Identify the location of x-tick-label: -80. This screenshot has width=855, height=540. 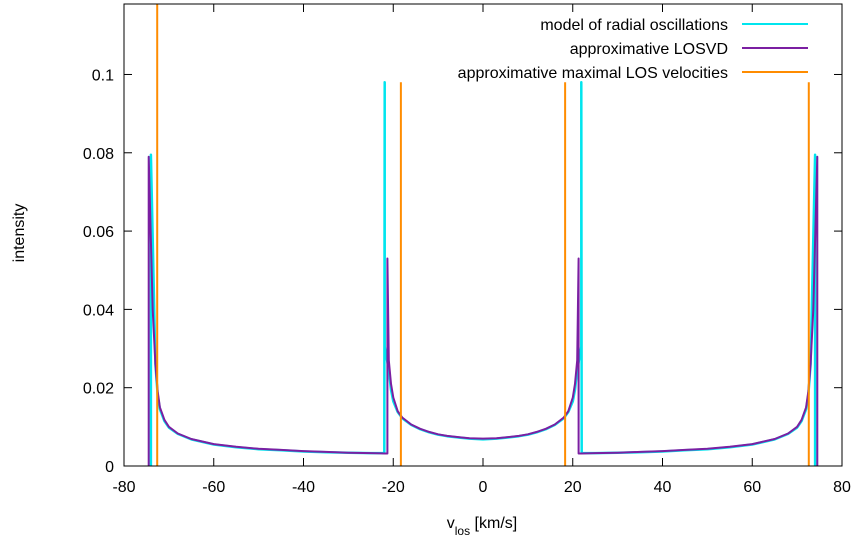
(123, 487).